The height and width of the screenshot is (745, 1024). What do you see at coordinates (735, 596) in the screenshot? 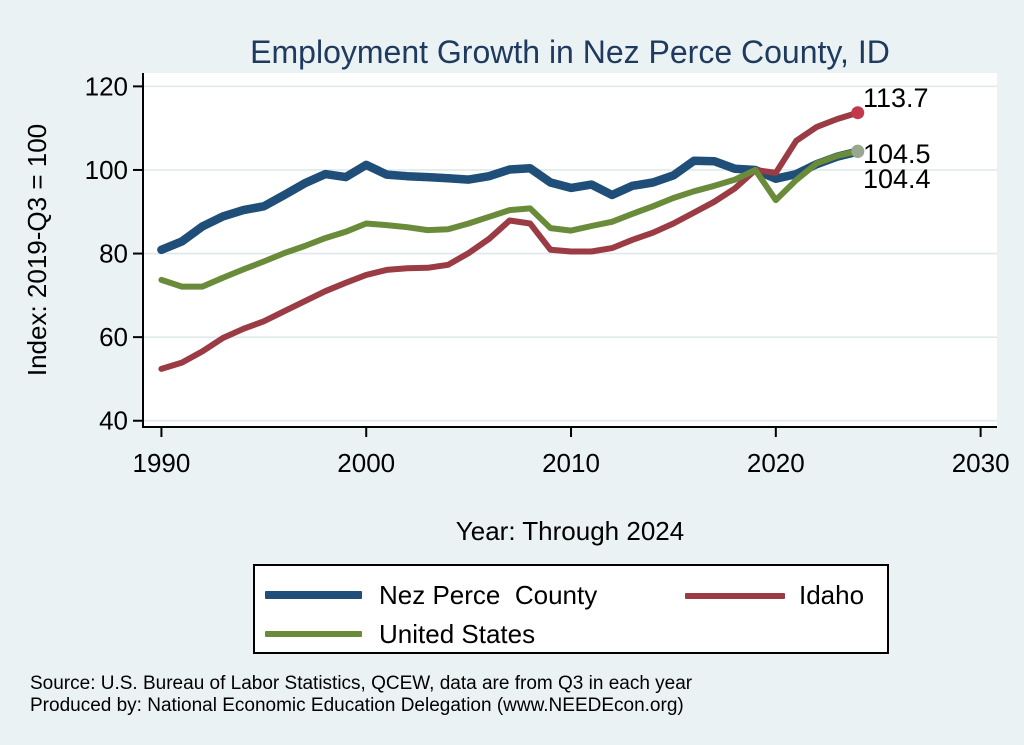
I see `legend-swatch-idaho` at bounding box center [735, 596].